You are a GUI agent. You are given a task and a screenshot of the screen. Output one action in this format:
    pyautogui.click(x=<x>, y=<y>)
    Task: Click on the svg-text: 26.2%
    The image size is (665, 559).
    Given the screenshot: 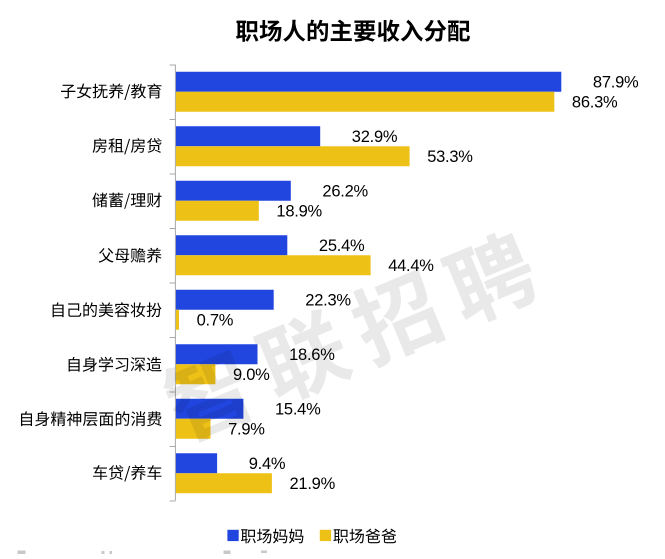 What is the action you would take?
    pyautogui.click(x=345, y=191)
    